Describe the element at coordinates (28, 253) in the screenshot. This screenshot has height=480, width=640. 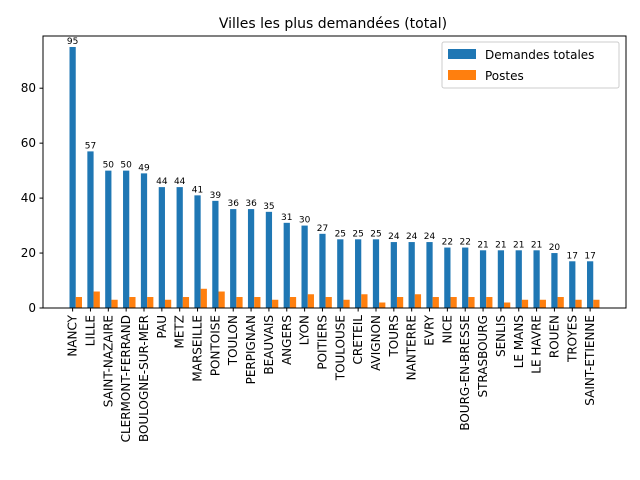
I see `y-tick-label: 20` at that location.